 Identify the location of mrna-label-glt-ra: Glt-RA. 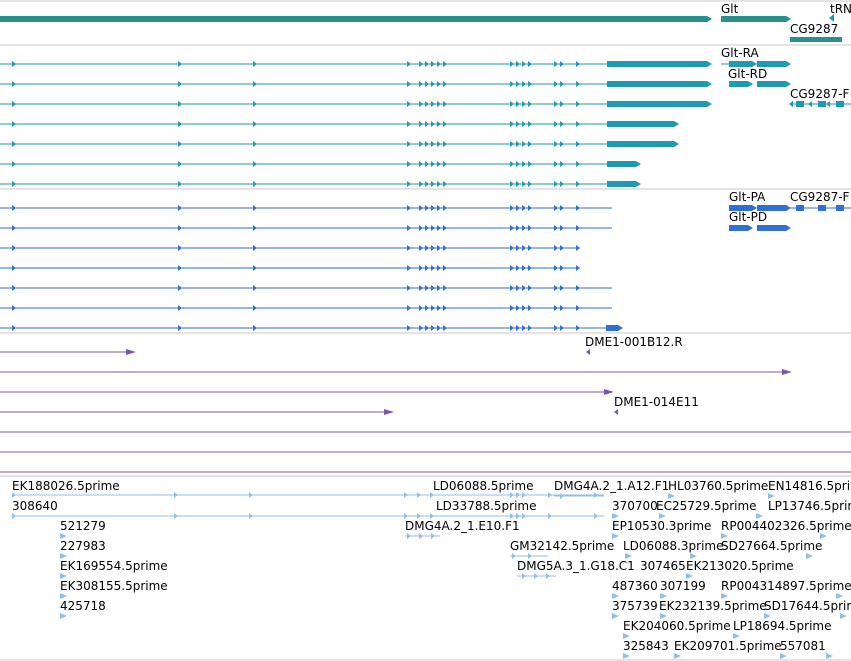
(740, 53).